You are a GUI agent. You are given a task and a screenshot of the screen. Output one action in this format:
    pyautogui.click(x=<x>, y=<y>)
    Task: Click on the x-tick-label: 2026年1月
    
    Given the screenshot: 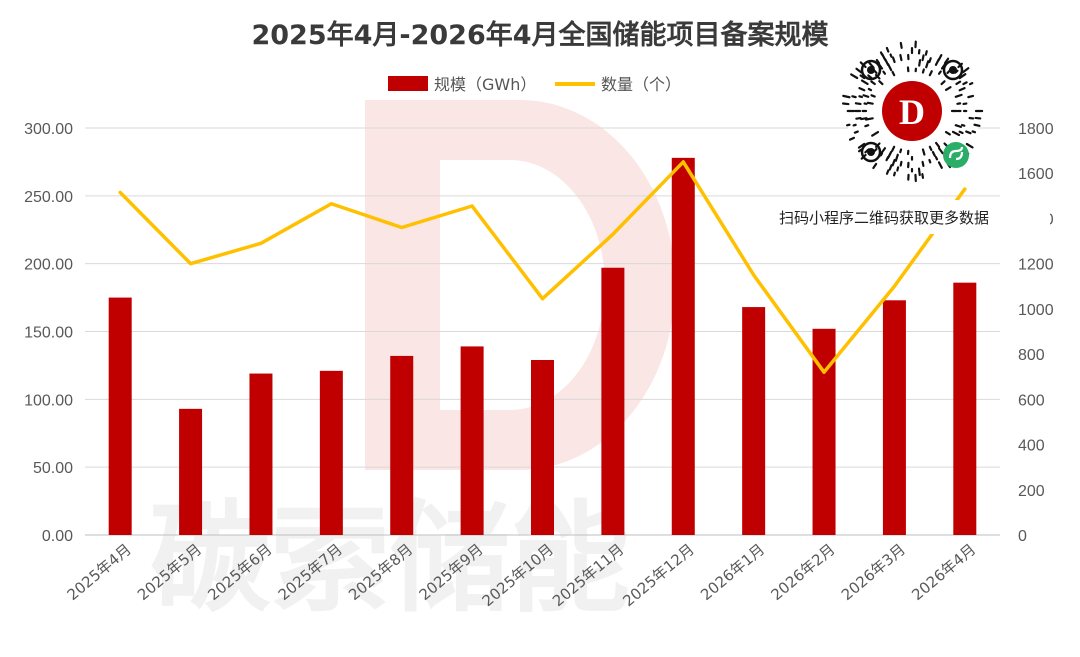 What is the action you would take?
    pyautogui.click(x=732, y=572)
    